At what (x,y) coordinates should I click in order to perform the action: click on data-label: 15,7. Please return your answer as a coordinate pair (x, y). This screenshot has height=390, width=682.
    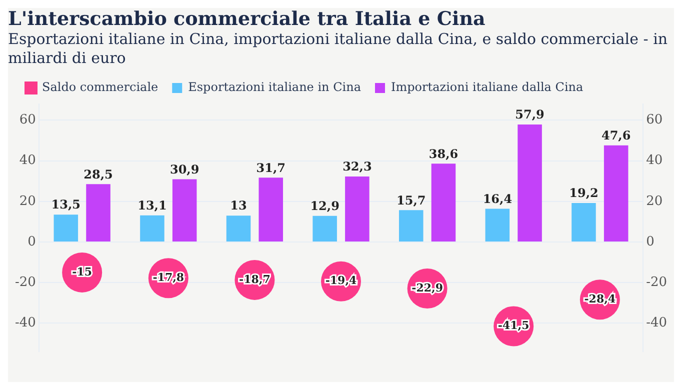
    Looking at the image, I should click on (411, 200).